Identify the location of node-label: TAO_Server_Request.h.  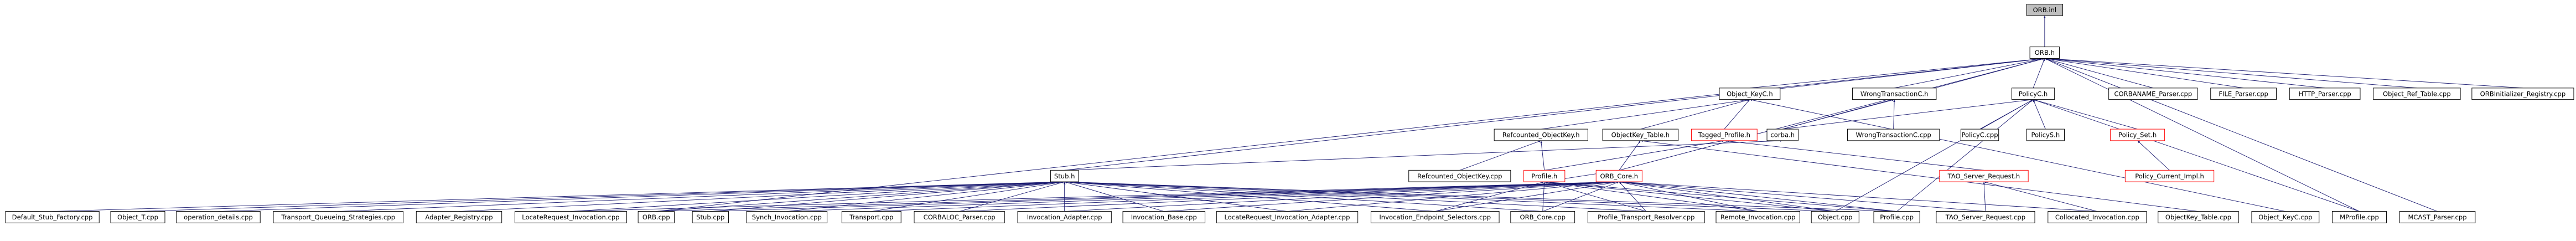
(1984, 176).